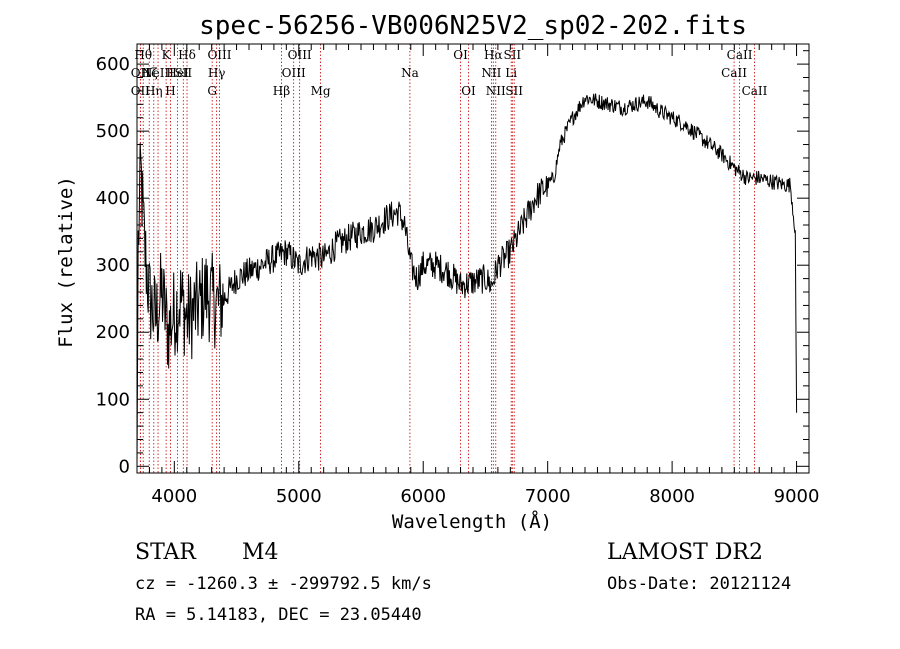 The image size is (900, 649). Describe the element at coordinates (491, 73) in the screenshot. I see `line-label-21: NII` at that location.